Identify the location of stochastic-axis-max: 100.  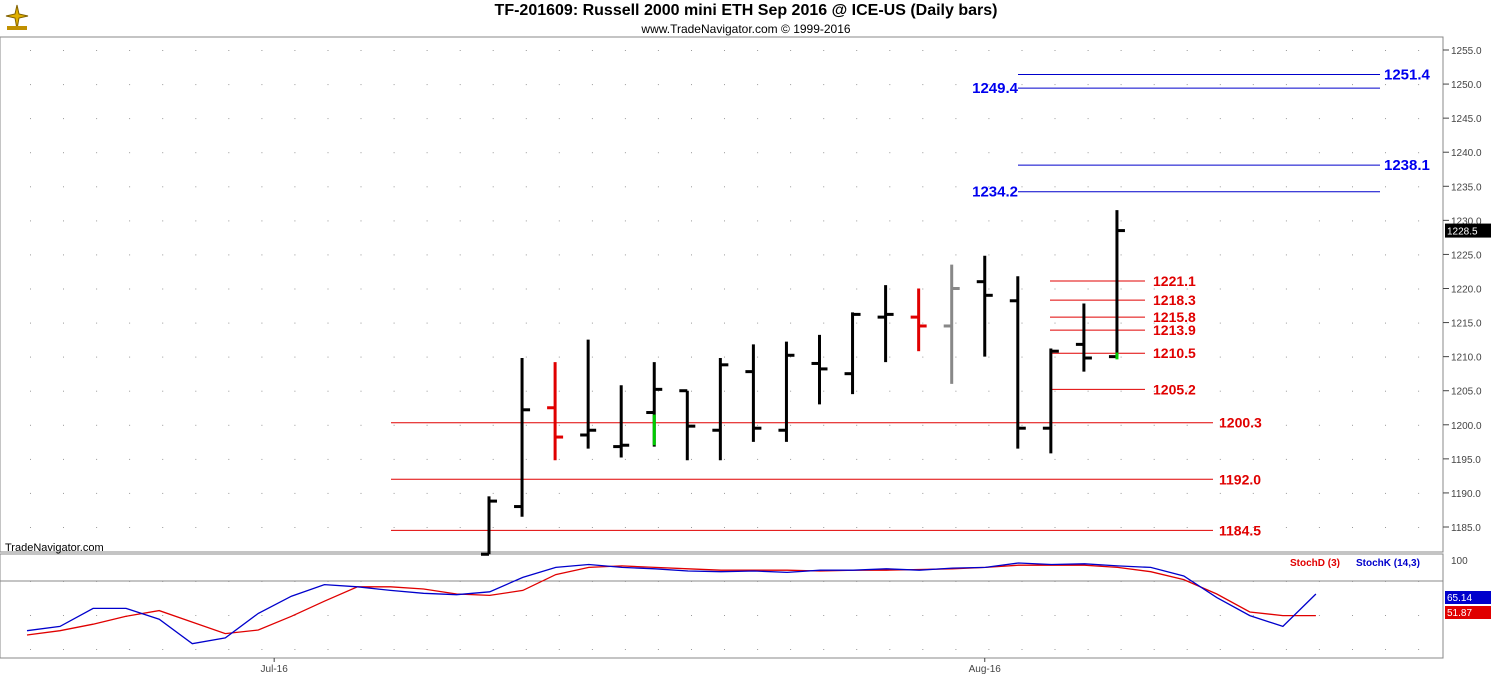
(1459, 561).